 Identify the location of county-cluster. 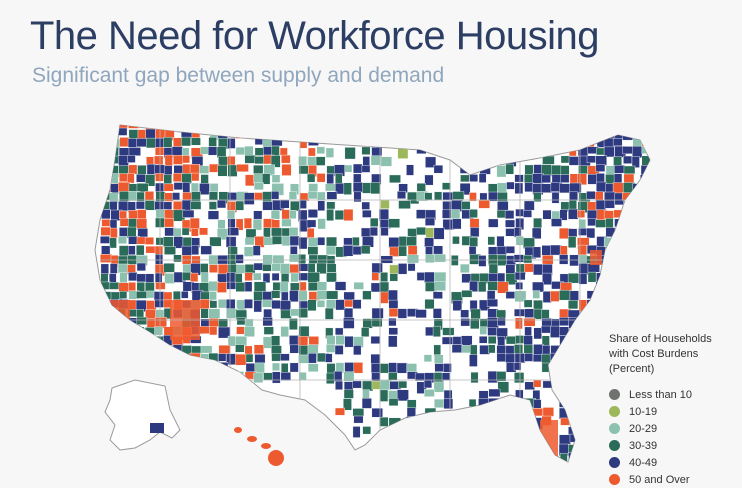
(117, 320).